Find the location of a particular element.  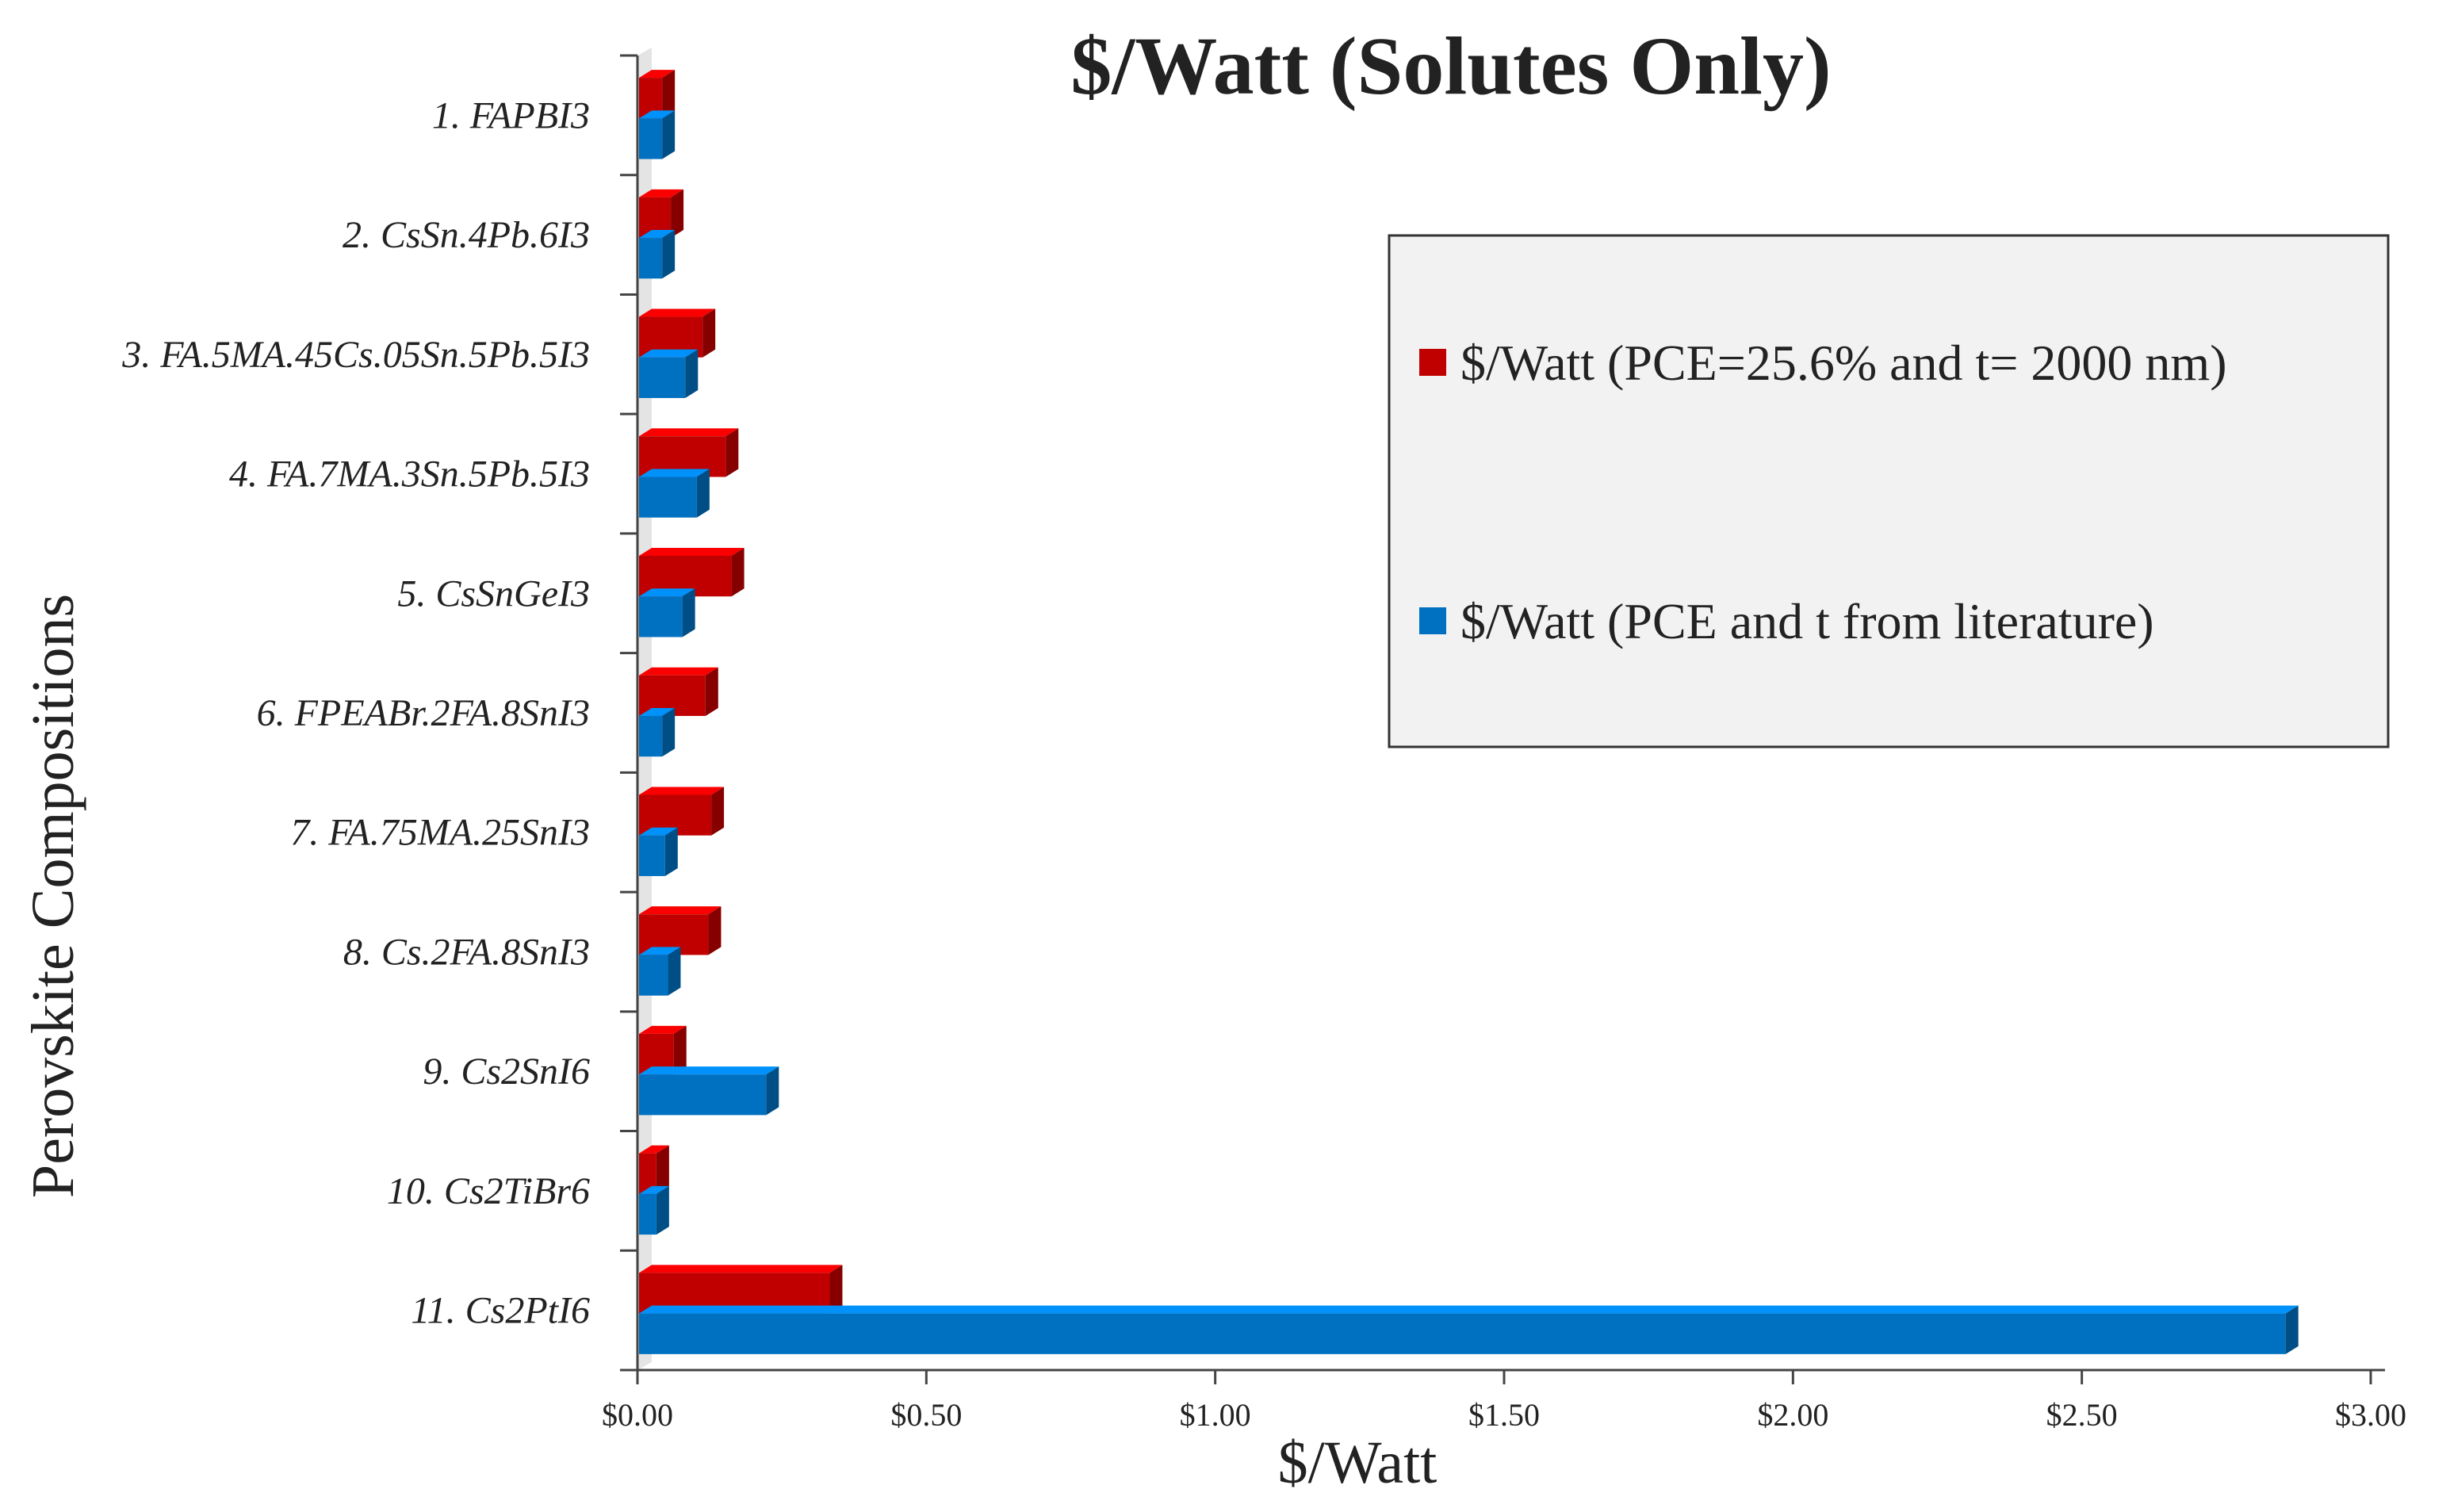

category-label: 7. FA.75MA.25SnI3 is located at coordinates (440, 833).